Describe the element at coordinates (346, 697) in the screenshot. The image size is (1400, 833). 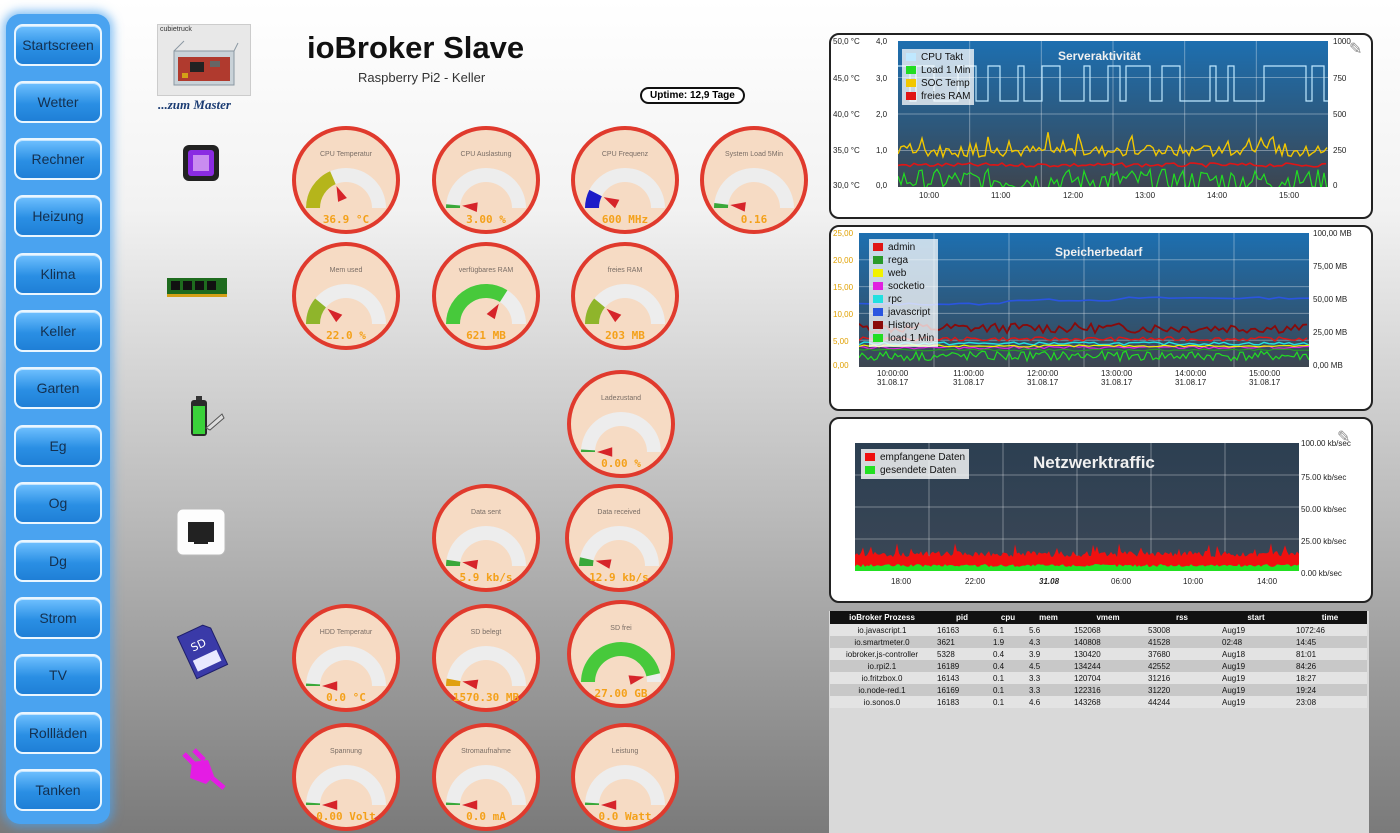
I see `gauge-value: 0.0 °C` at that location.